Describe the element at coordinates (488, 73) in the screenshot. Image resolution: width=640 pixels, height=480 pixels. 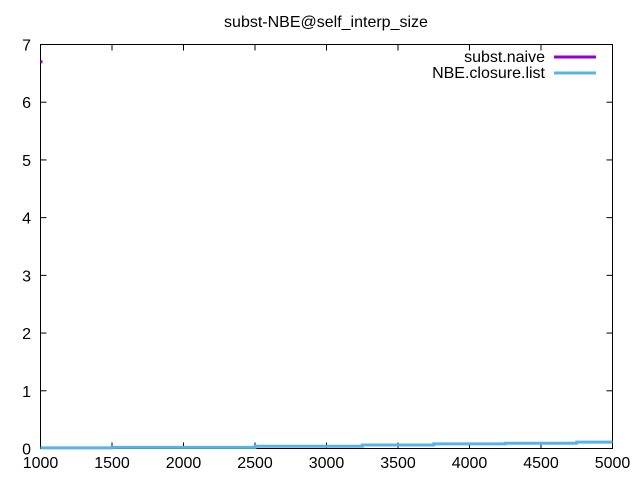
I see `legend-label-nbe-closure-list: NBE.closure.list` at that location.